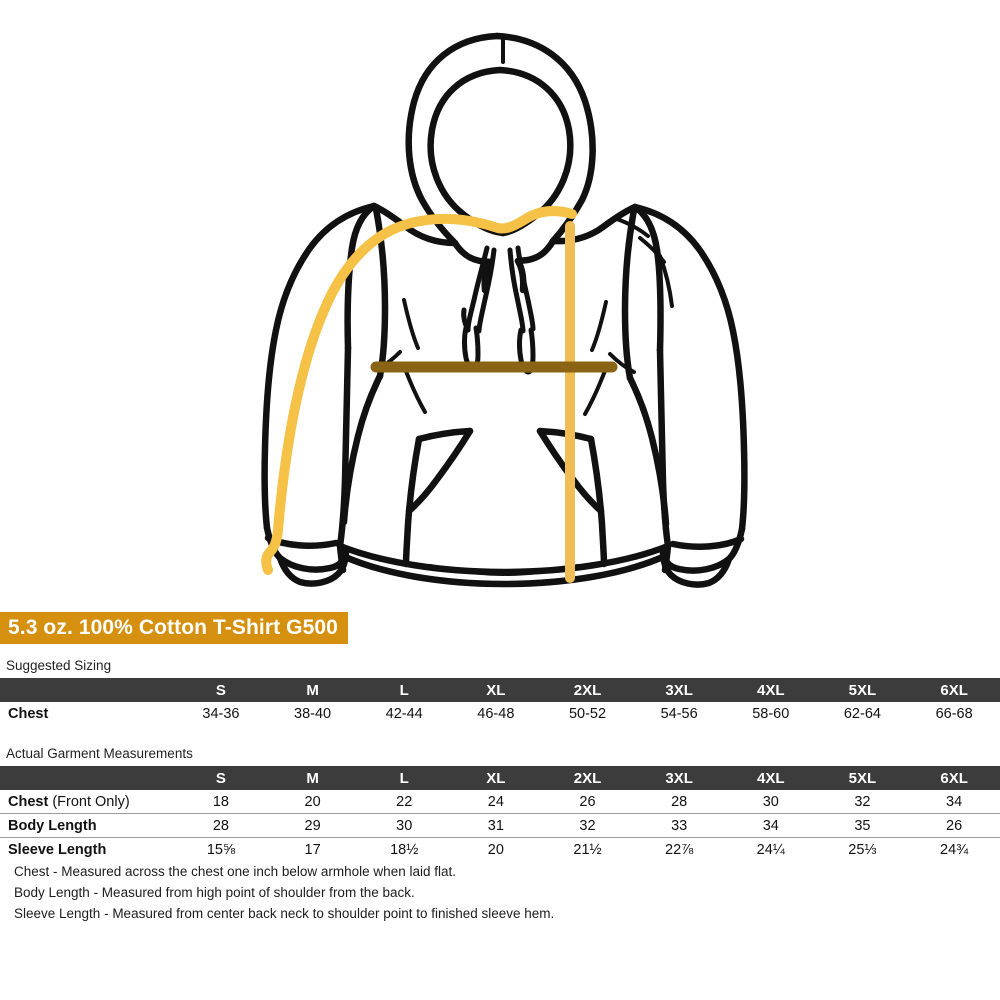 This screenshot has height=1000, width=1000. I want to click on cell-chest-m: 38-40, so click(312, 713).